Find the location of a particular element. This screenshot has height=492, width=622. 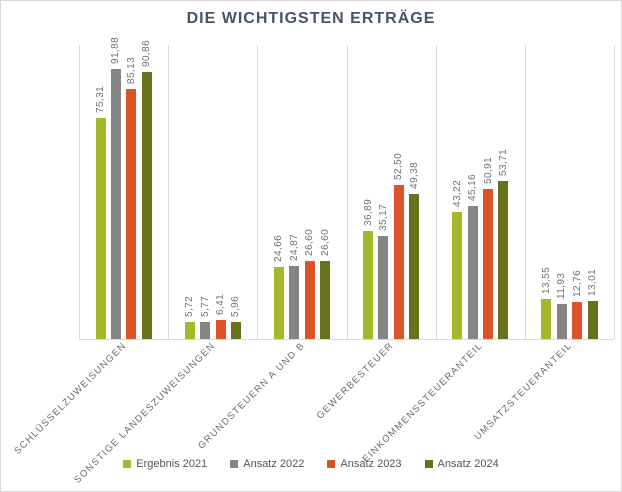

bar-value-label: 75,31 is located at coordinates (100, 99).